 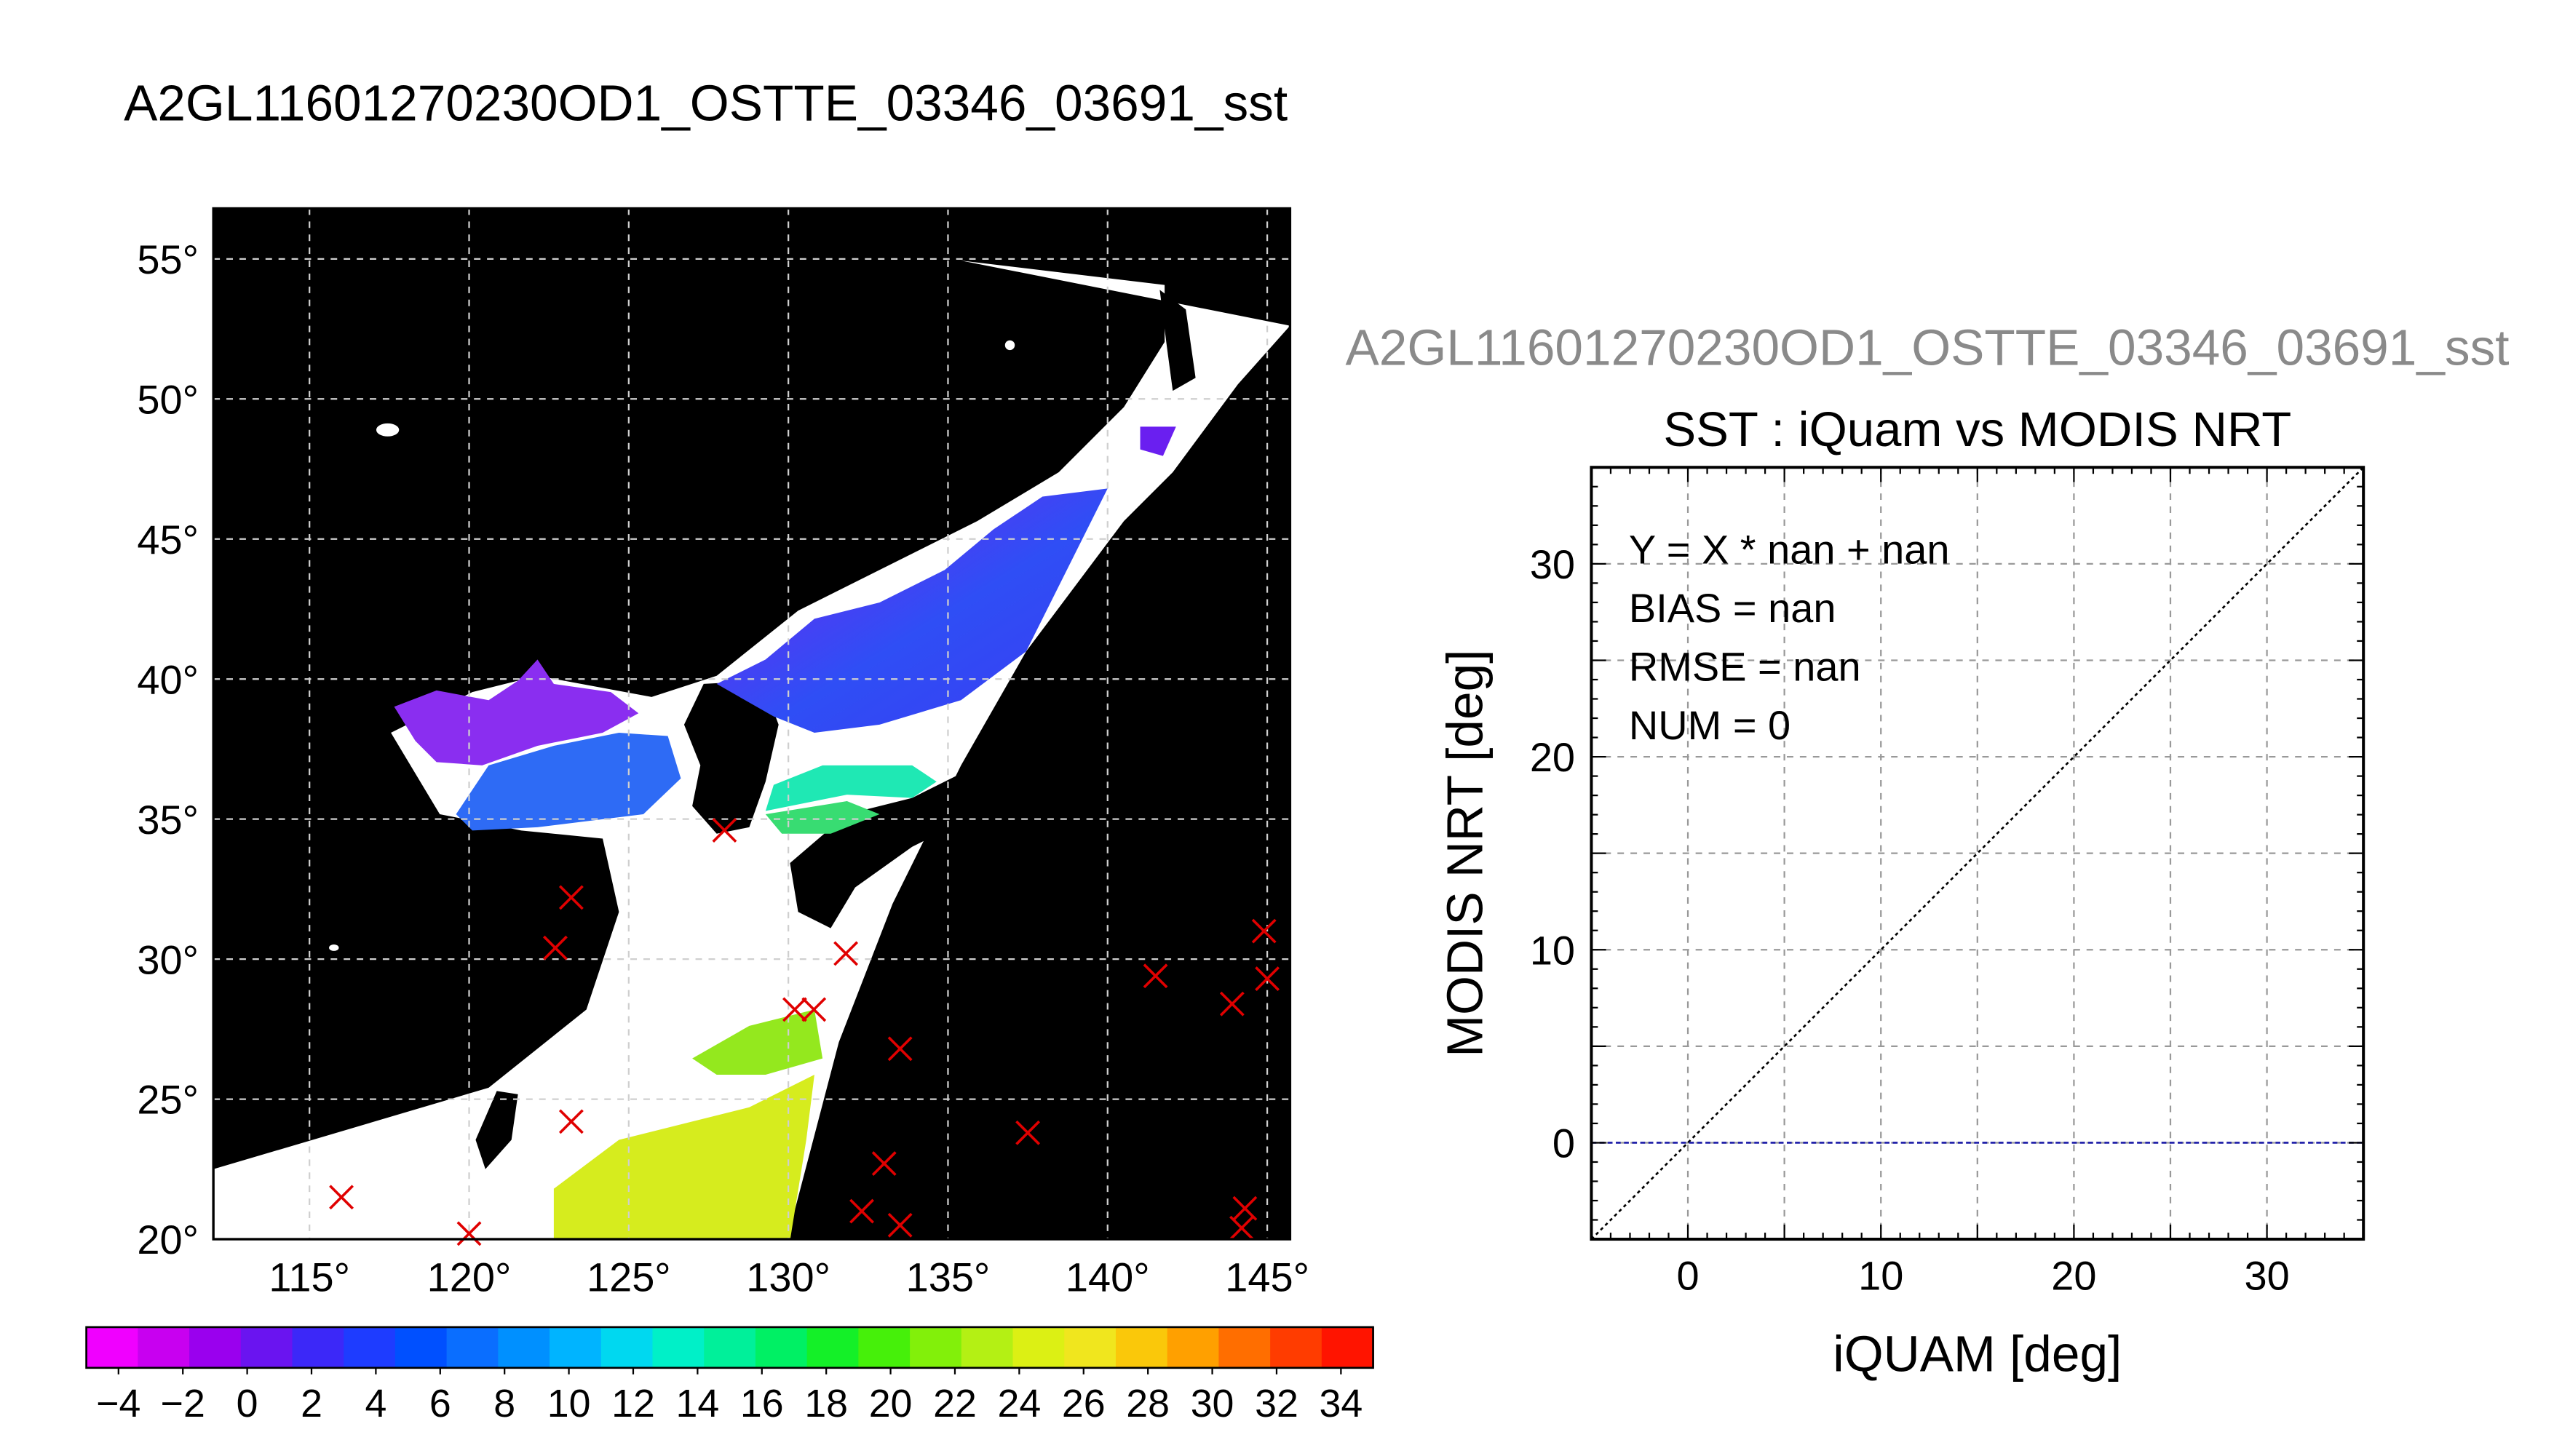 I want to click on land-japan, so click(x=973, y=765).